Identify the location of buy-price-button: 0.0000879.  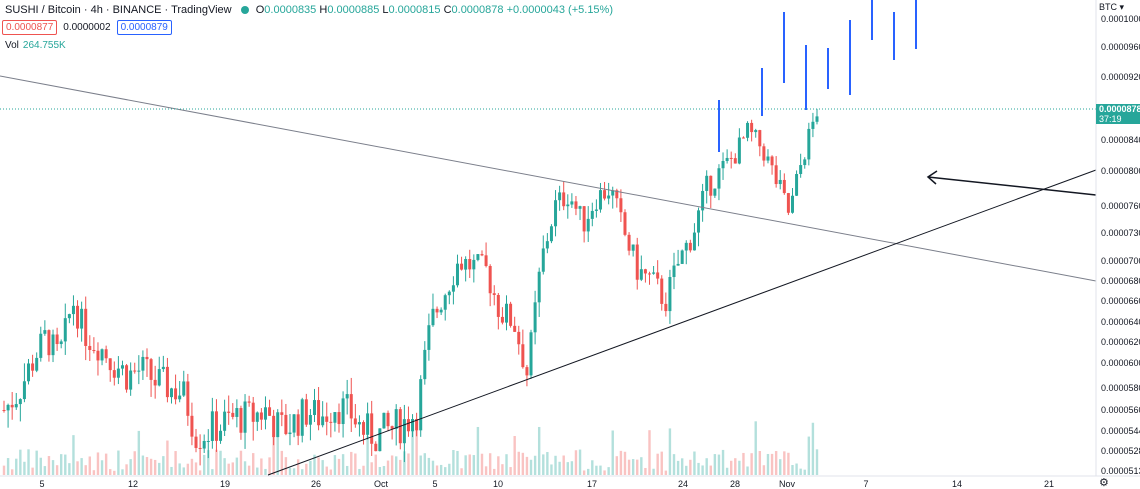
(144, 27).